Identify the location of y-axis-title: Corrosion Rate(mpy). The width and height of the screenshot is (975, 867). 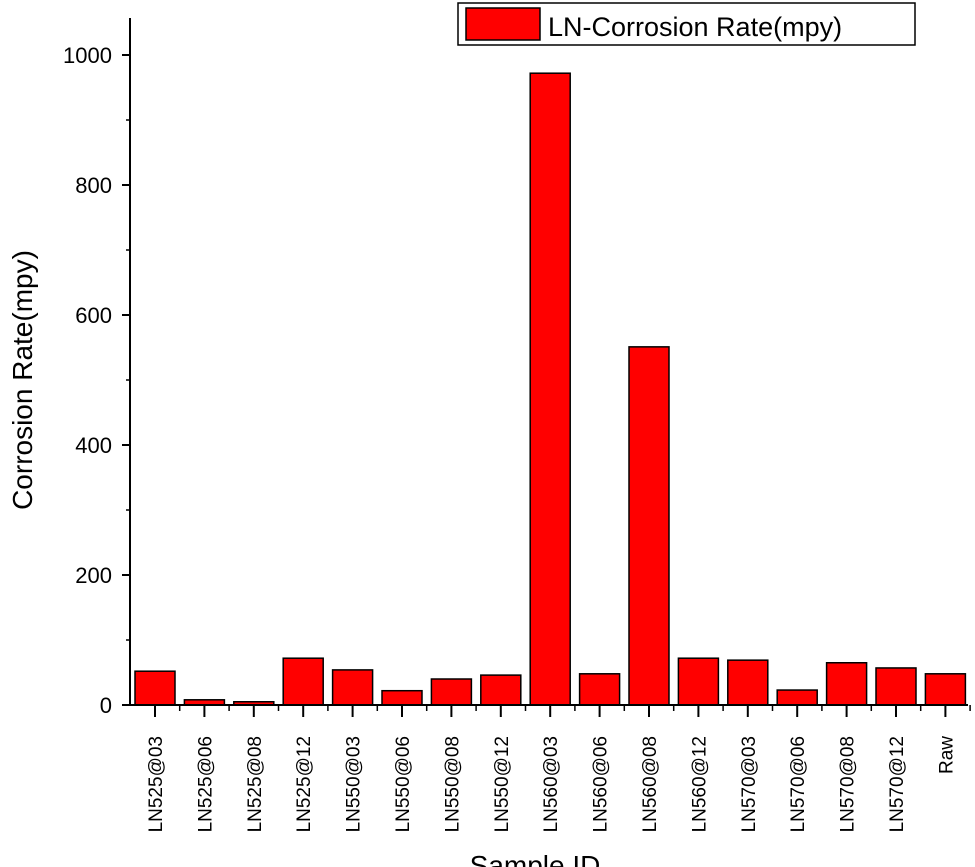
(22, 380).